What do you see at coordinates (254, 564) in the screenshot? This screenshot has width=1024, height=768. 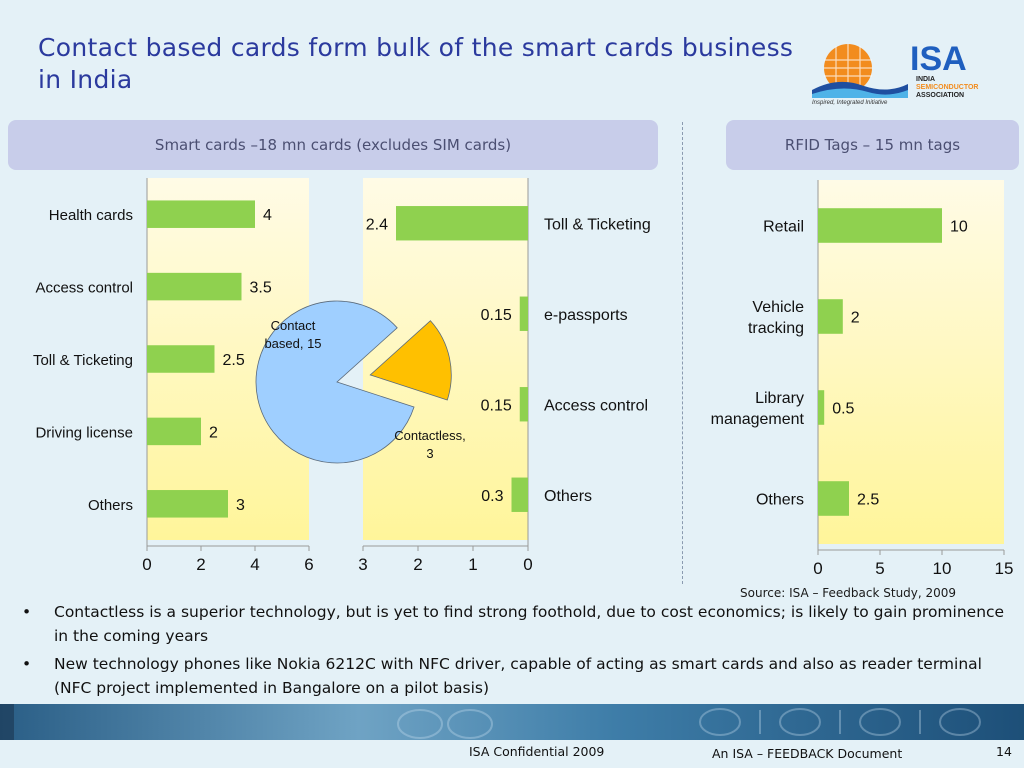 I see `x-tick-label: 4` at bounding box center [254, 564].